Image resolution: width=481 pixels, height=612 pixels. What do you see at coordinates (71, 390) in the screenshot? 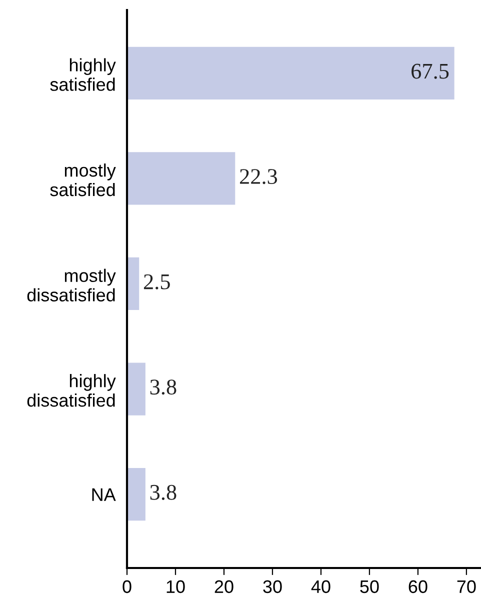
I see `y-tick-label: highly dissatisfied` at bounding box center [71, 390].